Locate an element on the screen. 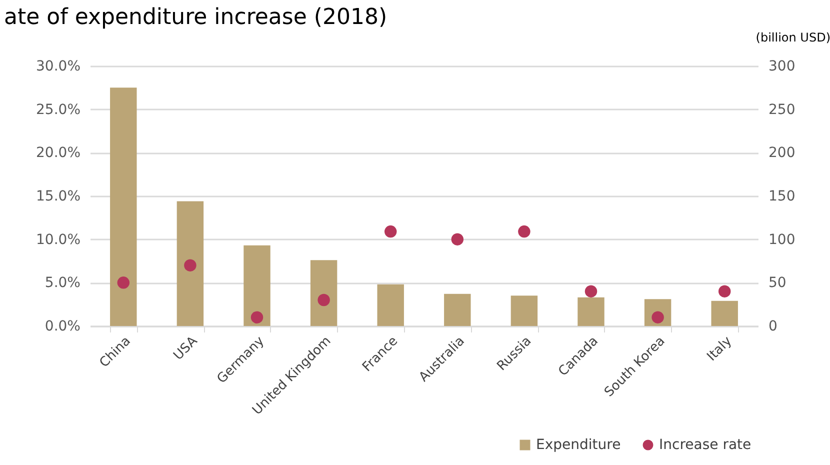  y2-tick-label: 50 is located at coordinates (777, 283).